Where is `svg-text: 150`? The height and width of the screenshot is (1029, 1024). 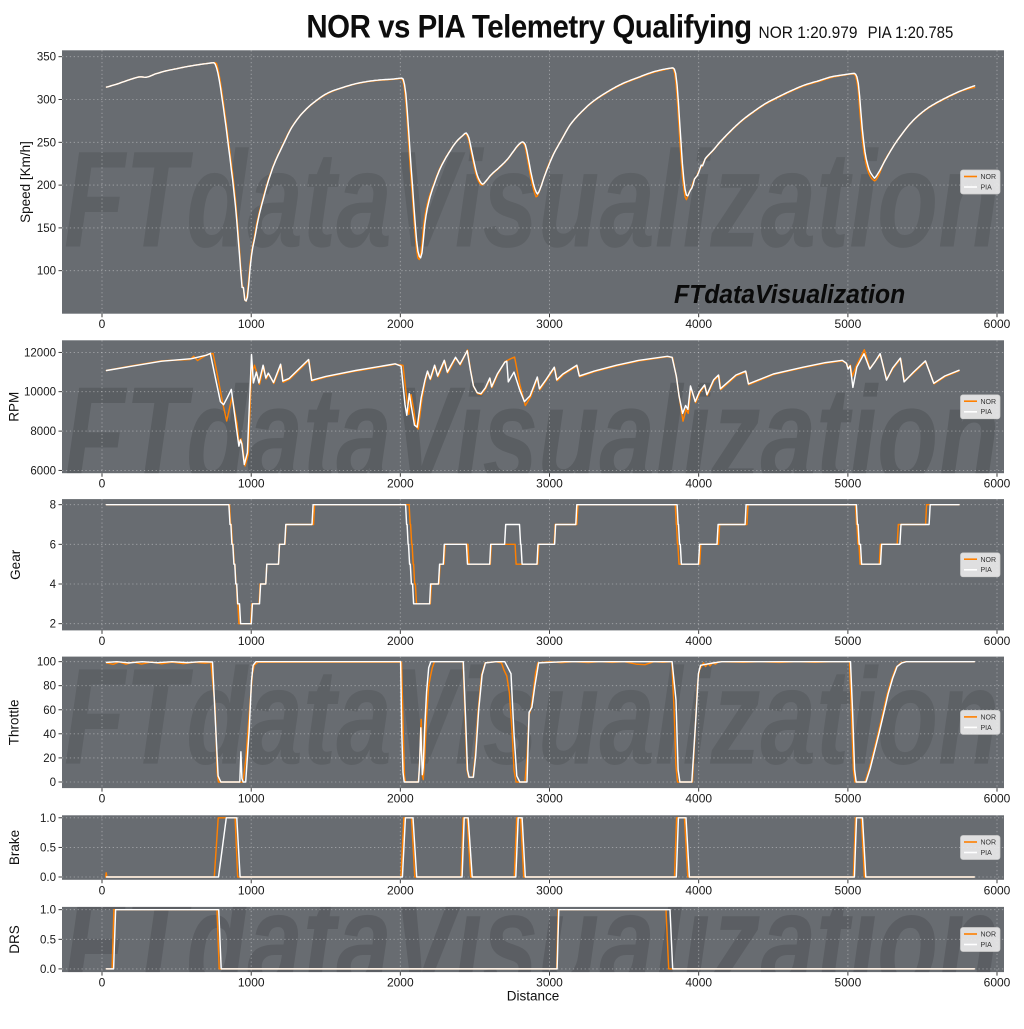 svg-text: 150 is located at coordinates (46, 229).